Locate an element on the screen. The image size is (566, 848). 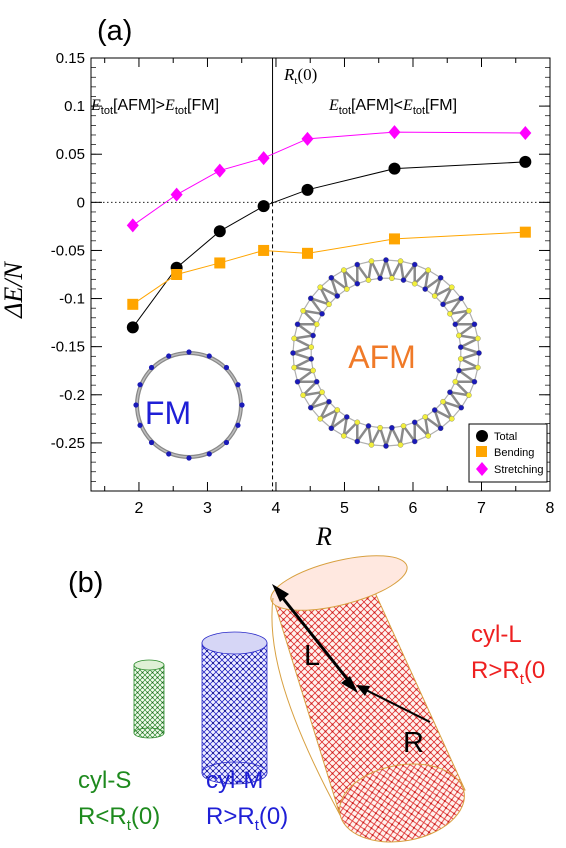
y-tick-label: -0.1 is located at coordinates (72, 299).